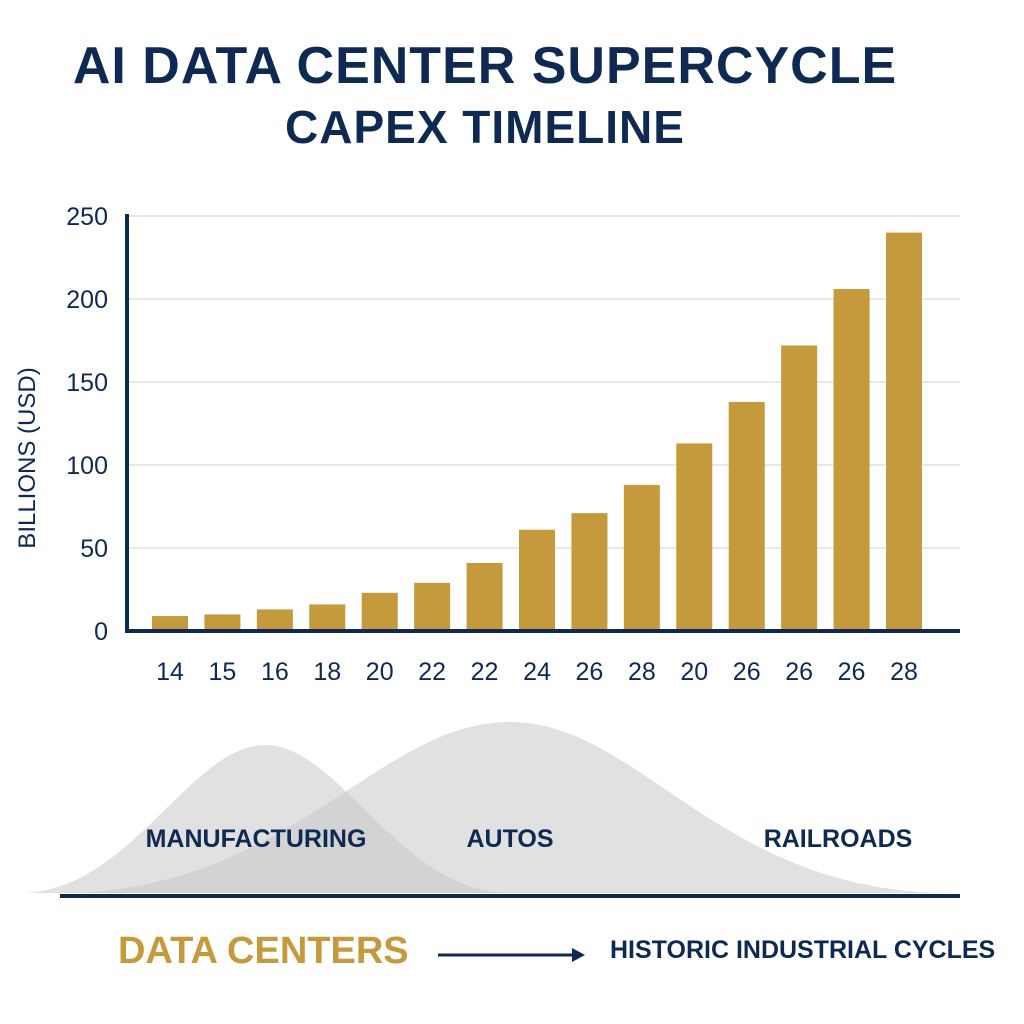 This screenshot has height=1024, width=1024. I want to click on y-tick-label: 100, so click(87, 466).